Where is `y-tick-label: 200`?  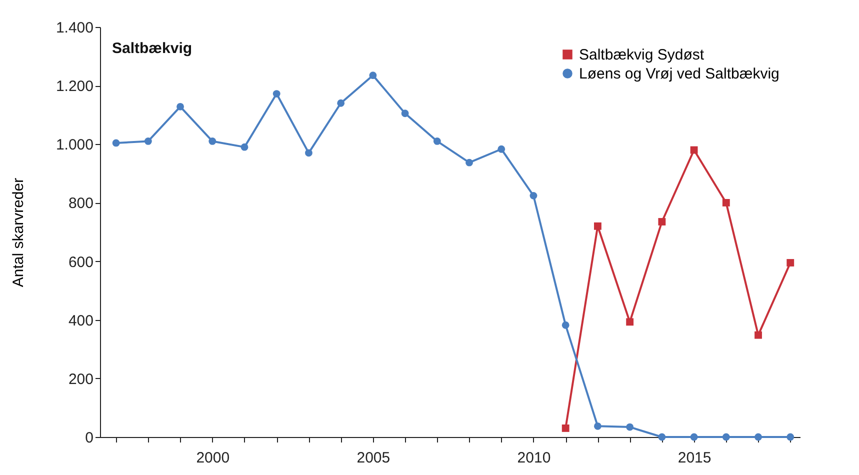
y-tick-label: 200 is located at coordinates (81, 379).